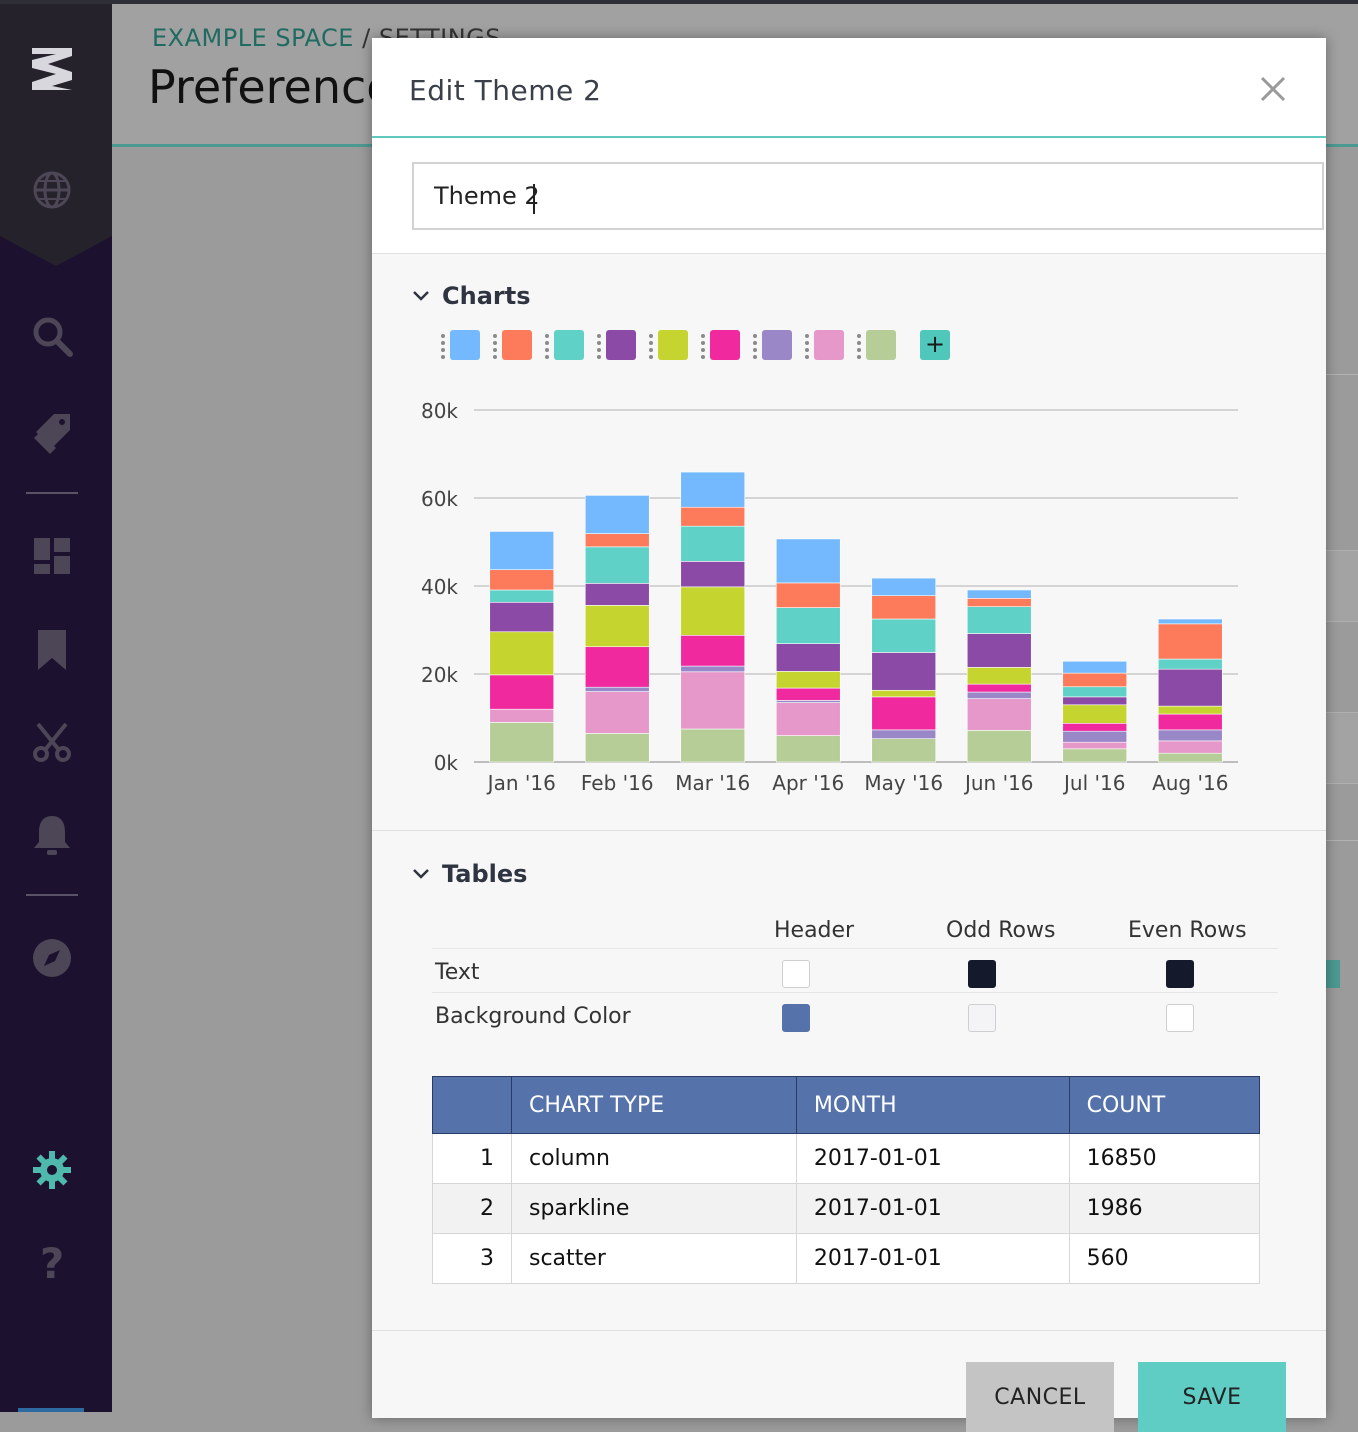 This screenshot has height=1432, width=1358. I want to click on column-header-label: Header, so click(814, 930).